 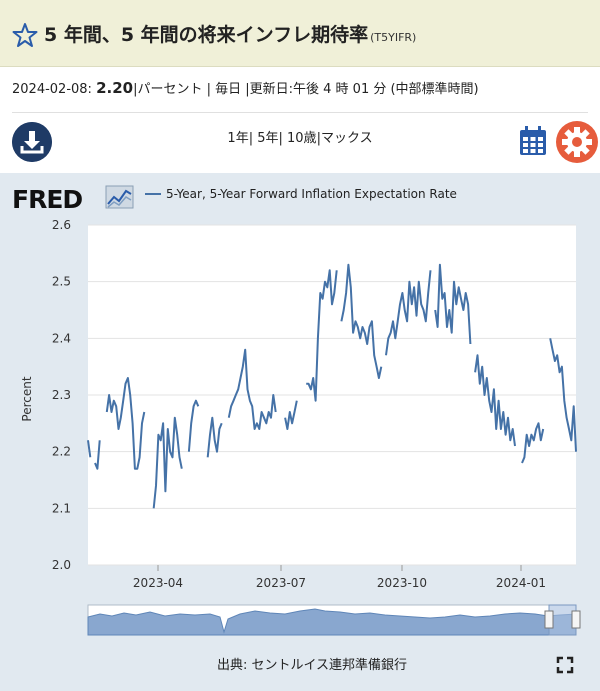 What do you see at coordinates (393, 37) in the screenshot?
I see `series-code: (T5YIFR)` at bounding box center [393, 37].